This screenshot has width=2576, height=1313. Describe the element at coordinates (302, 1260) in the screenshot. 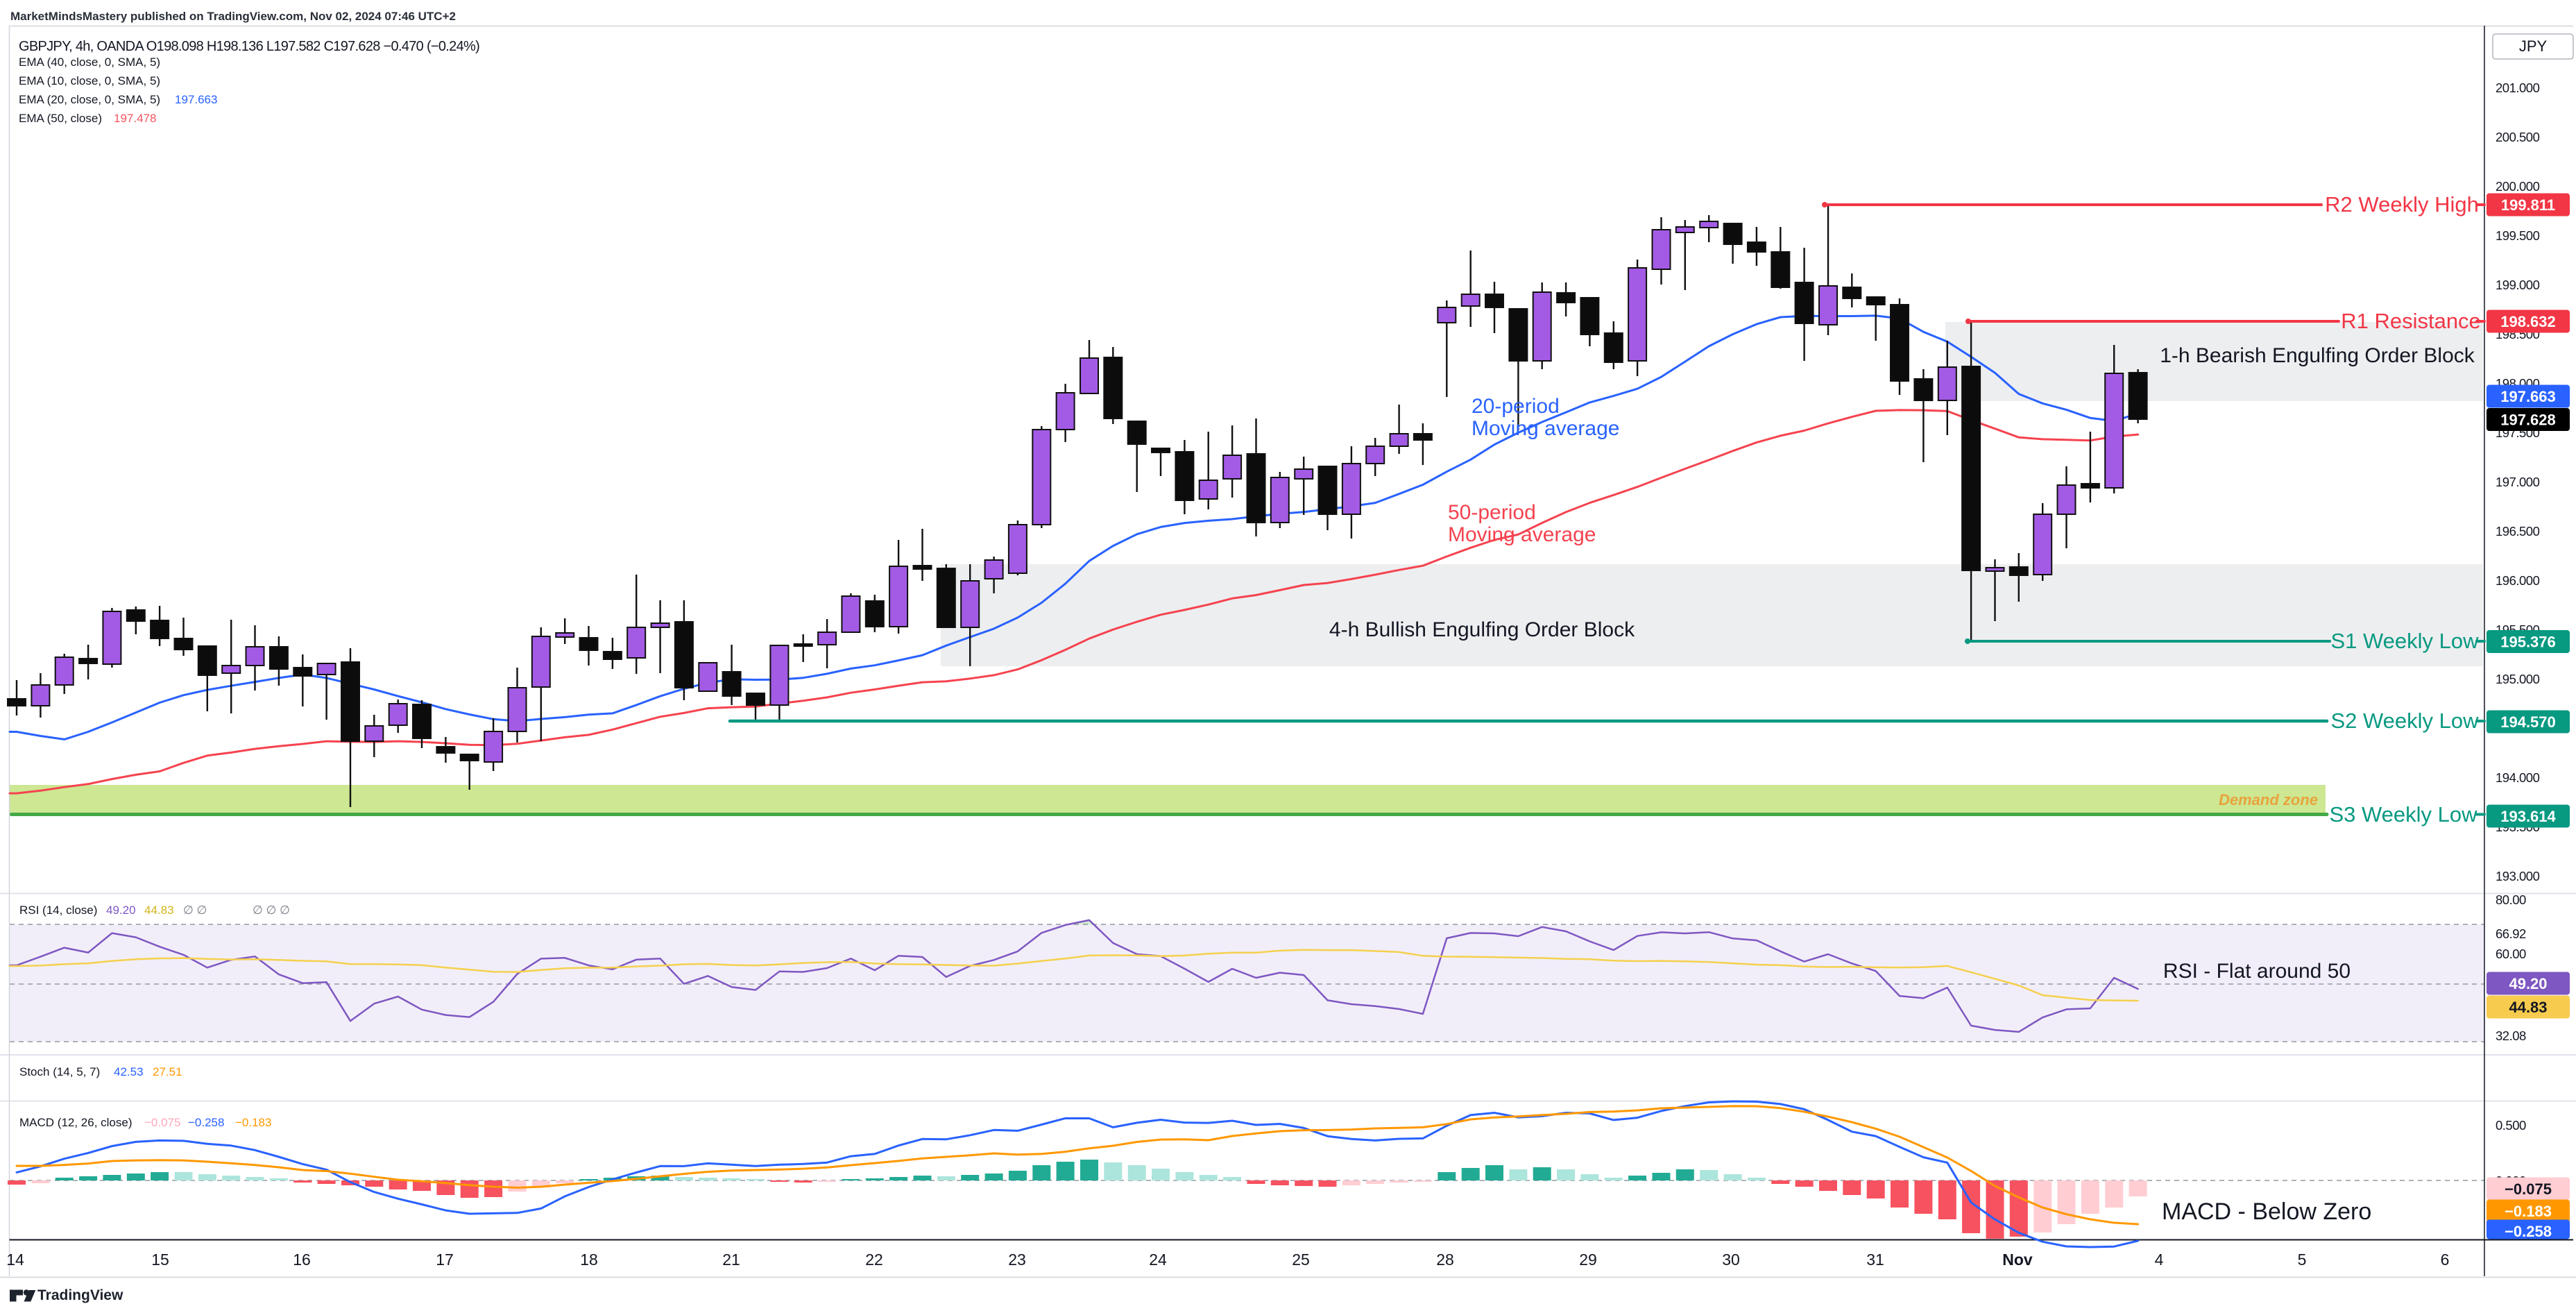

I see `svg-text: 16` at that location.